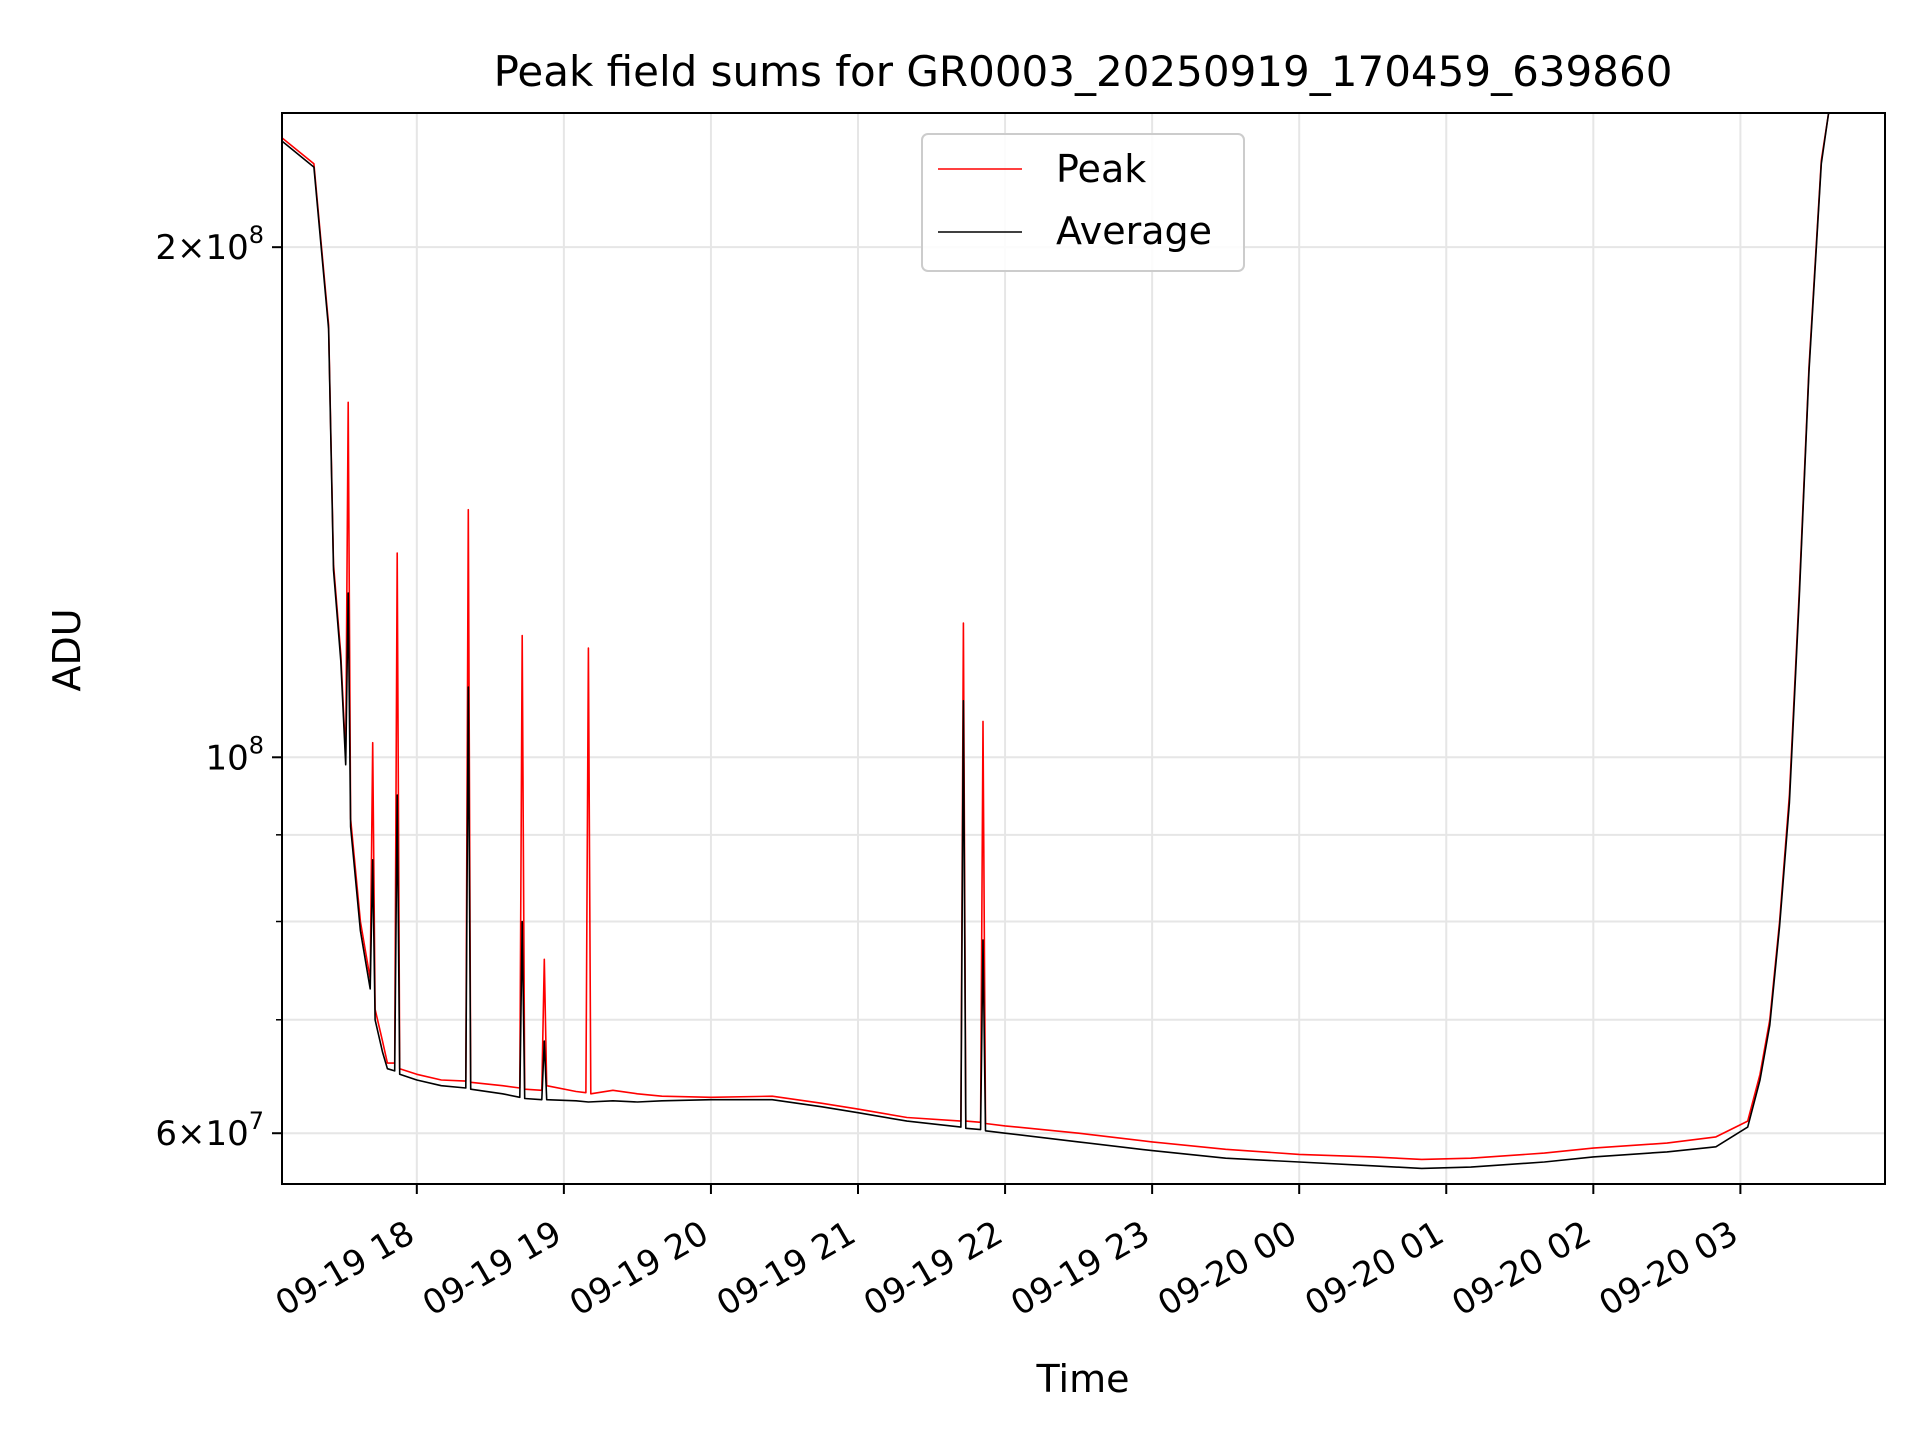  What do you see at coordinates (234, 754) in the screenshot?
I see `y-tick-label: 108` at bounding box center [234, 754].